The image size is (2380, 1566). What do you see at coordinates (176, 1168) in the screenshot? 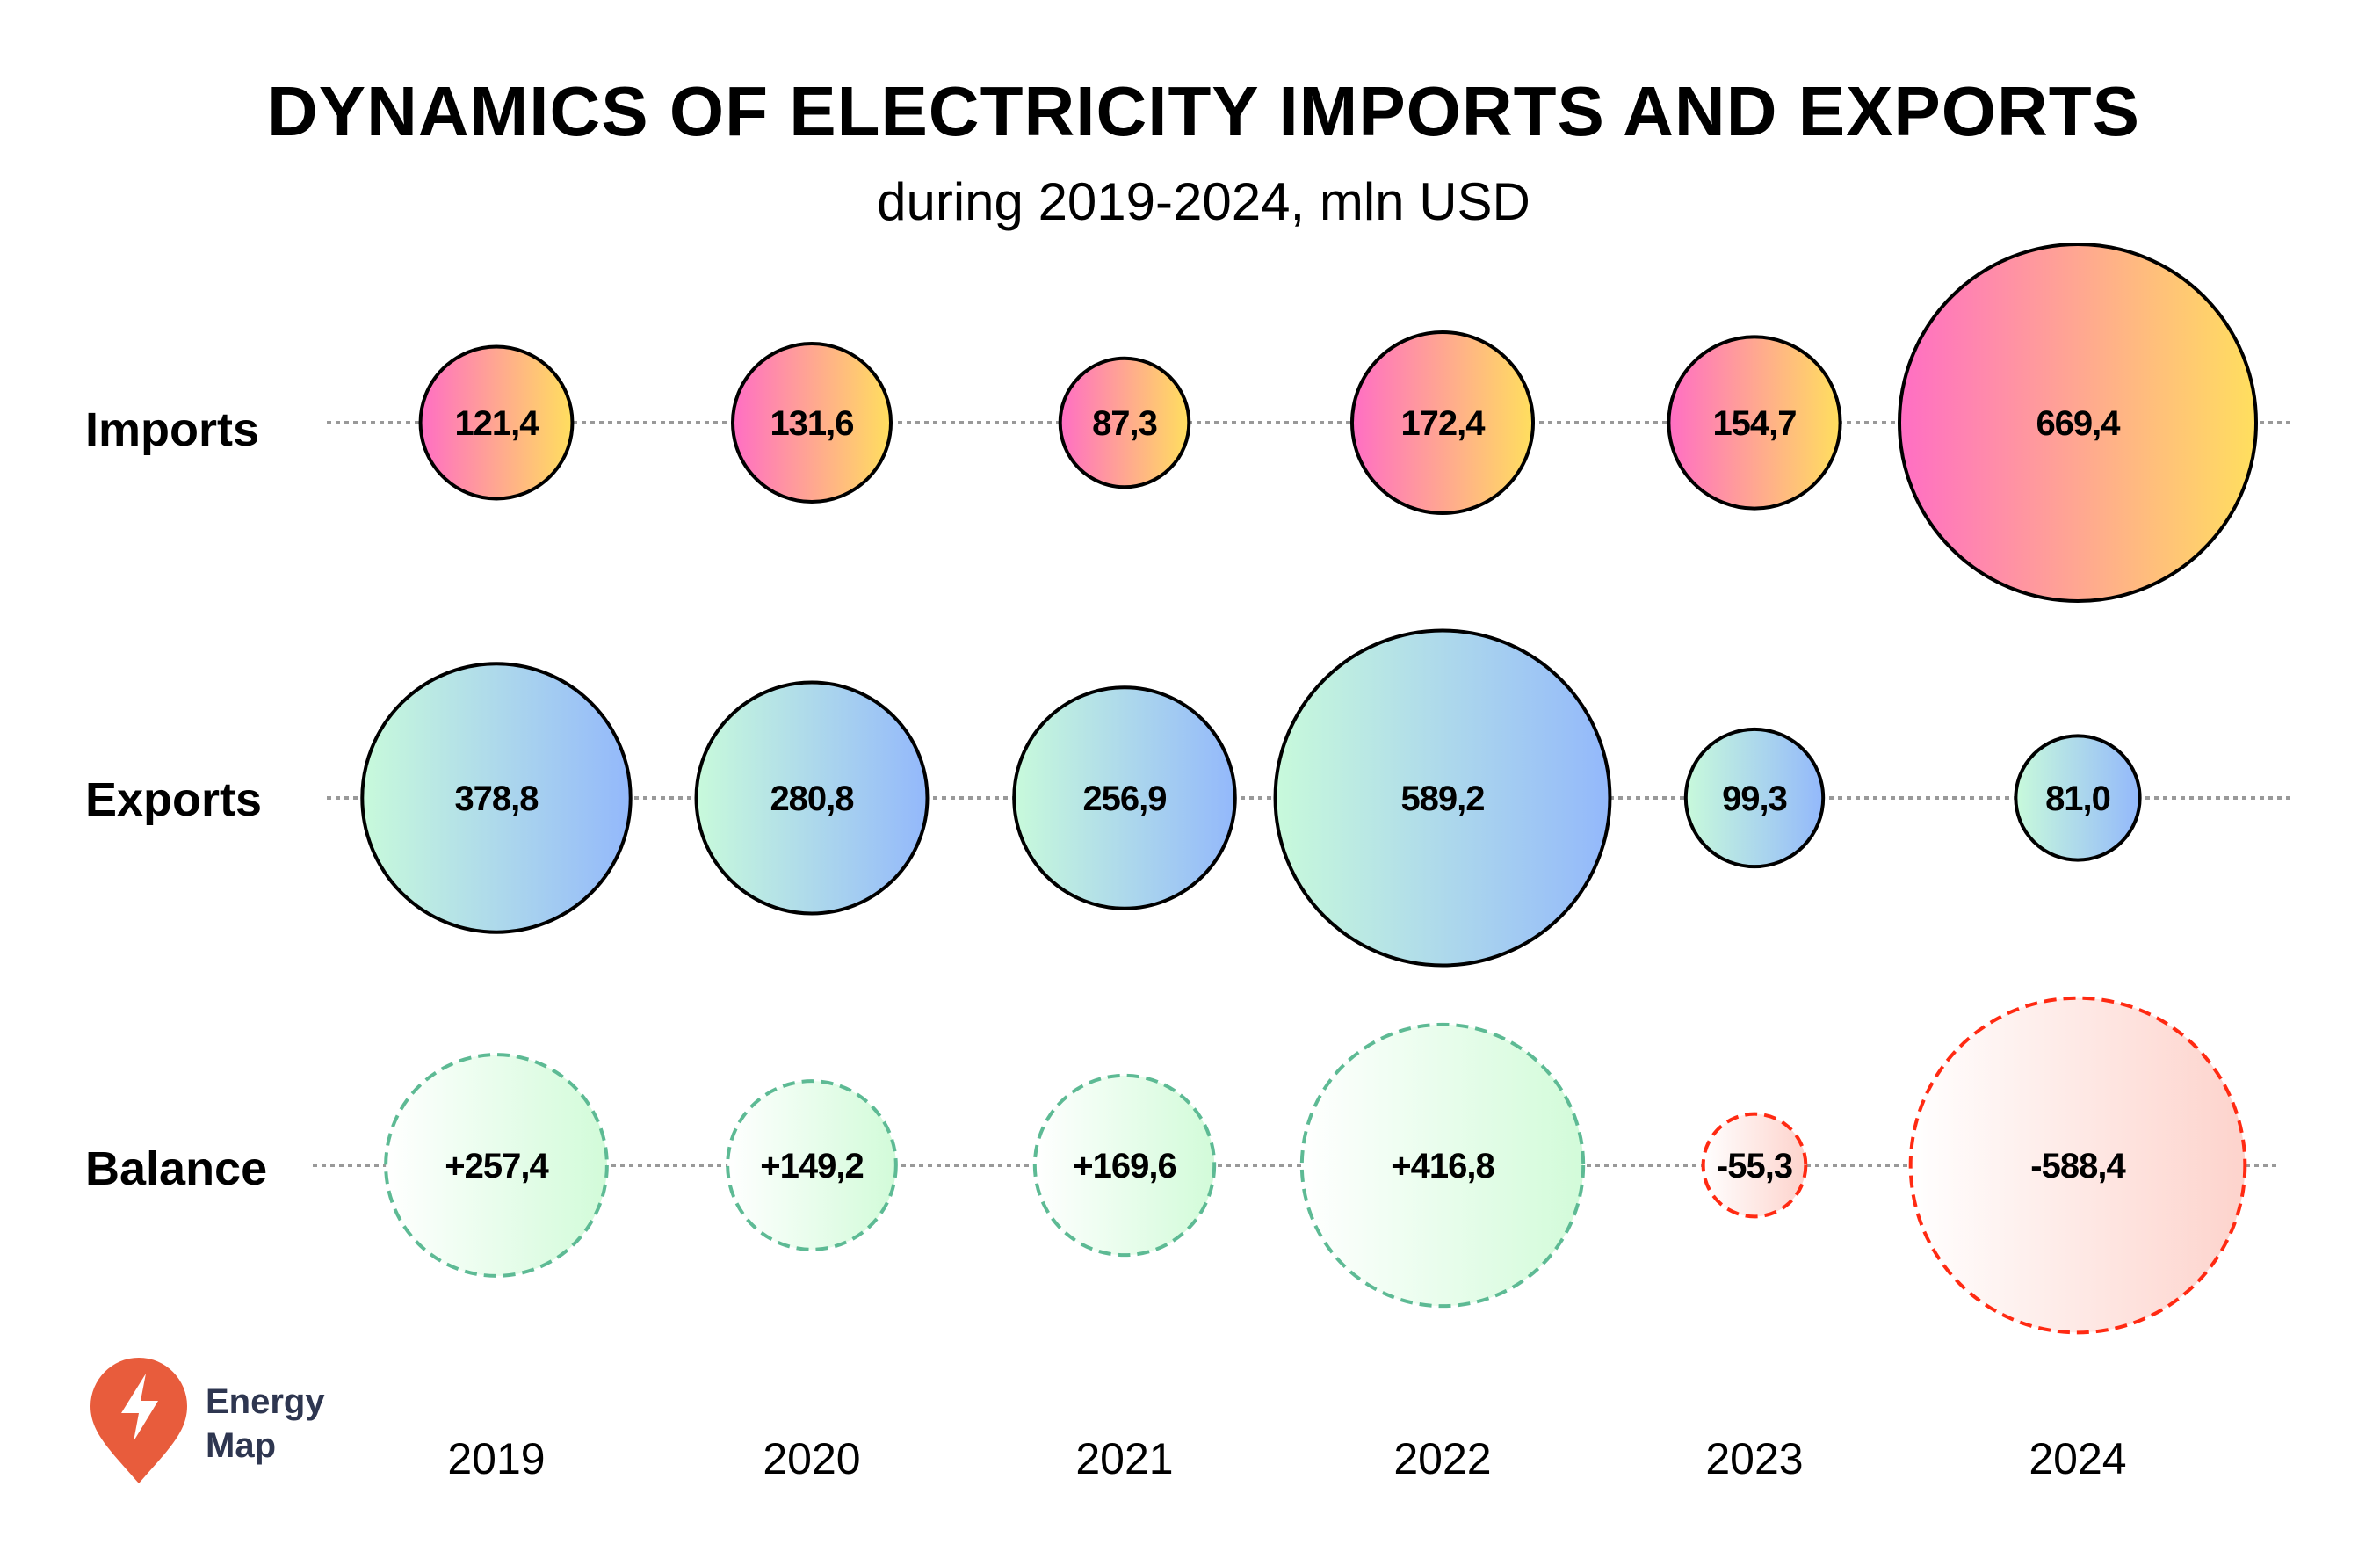
I see `row-label-balance: Balance` at bounding box center [176, 1168].